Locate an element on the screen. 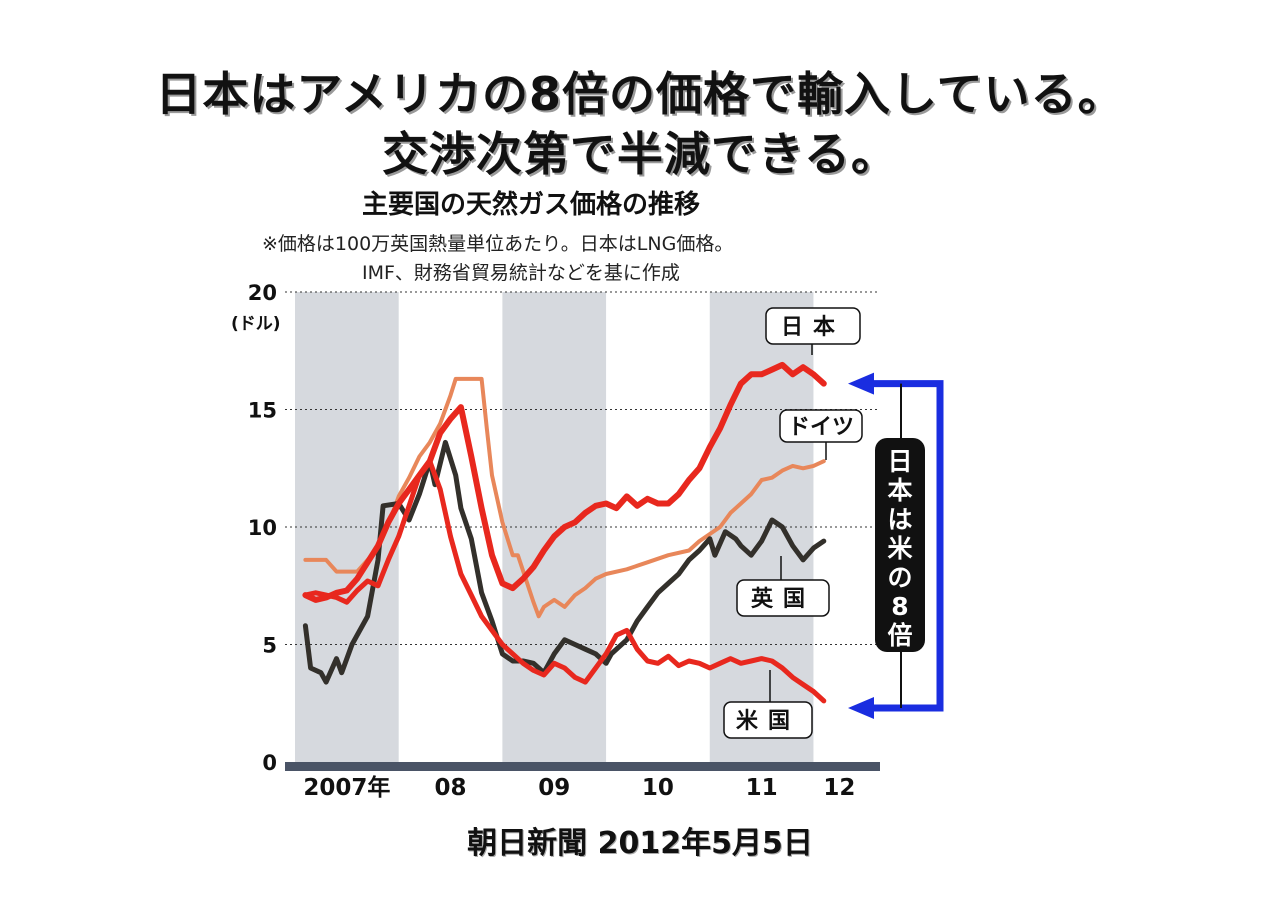 This screenshot has height=905, width=1280. x-tick-label: 09 is located at coordinates (554, 788).